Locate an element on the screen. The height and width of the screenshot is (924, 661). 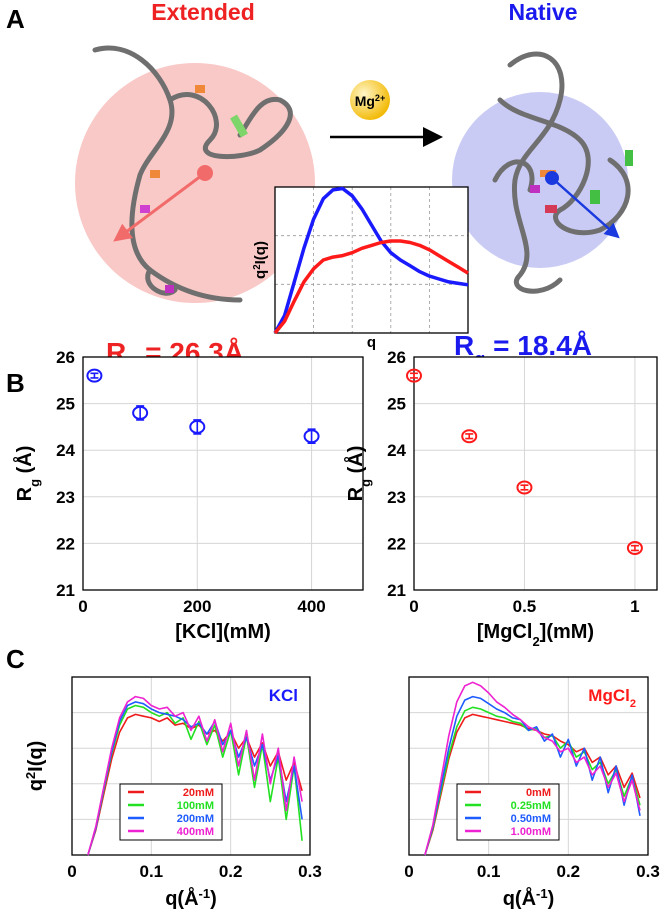
y-tick-label: 21 is located at coordinates (396, 590).